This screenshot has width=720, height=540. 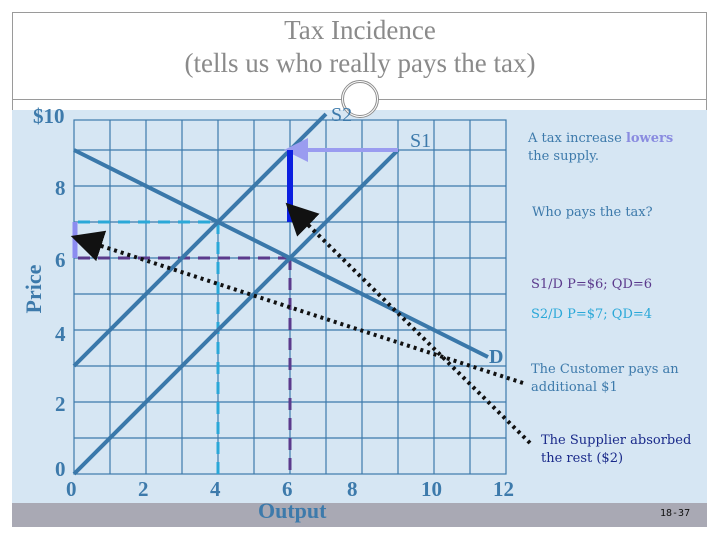 I want to click on y-tick-6: 6, so click(x=60, y=260).